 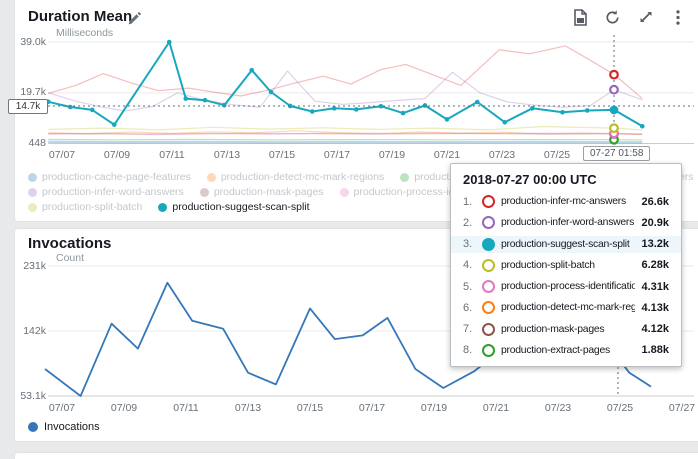 I want to click on tooltip-series-value: 26.6k, so click(x=655, y=201).